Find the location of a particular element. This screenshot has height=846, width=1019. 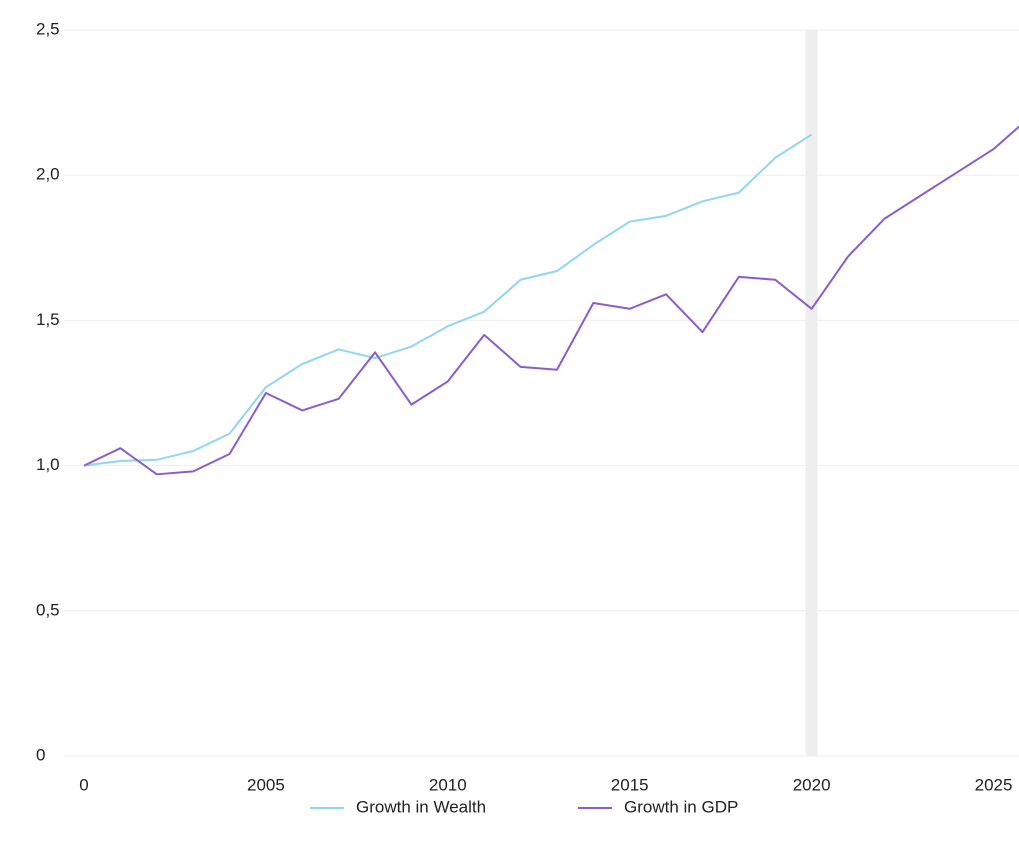

legend-label: Growth in Wealth is located at coordinates (421, 806).